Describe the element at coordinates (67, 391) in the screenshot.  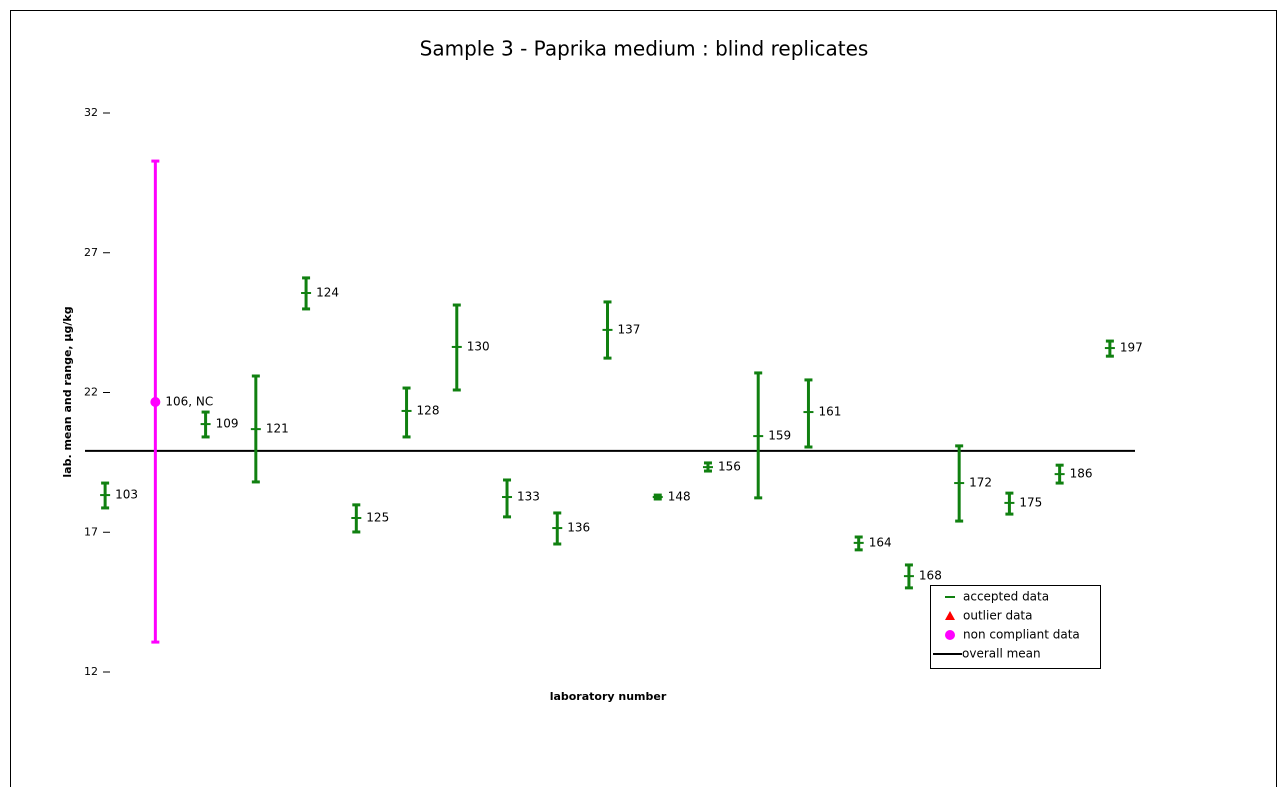
I see `y-axis-label: lab. mean and range, µg/kg` at that location.